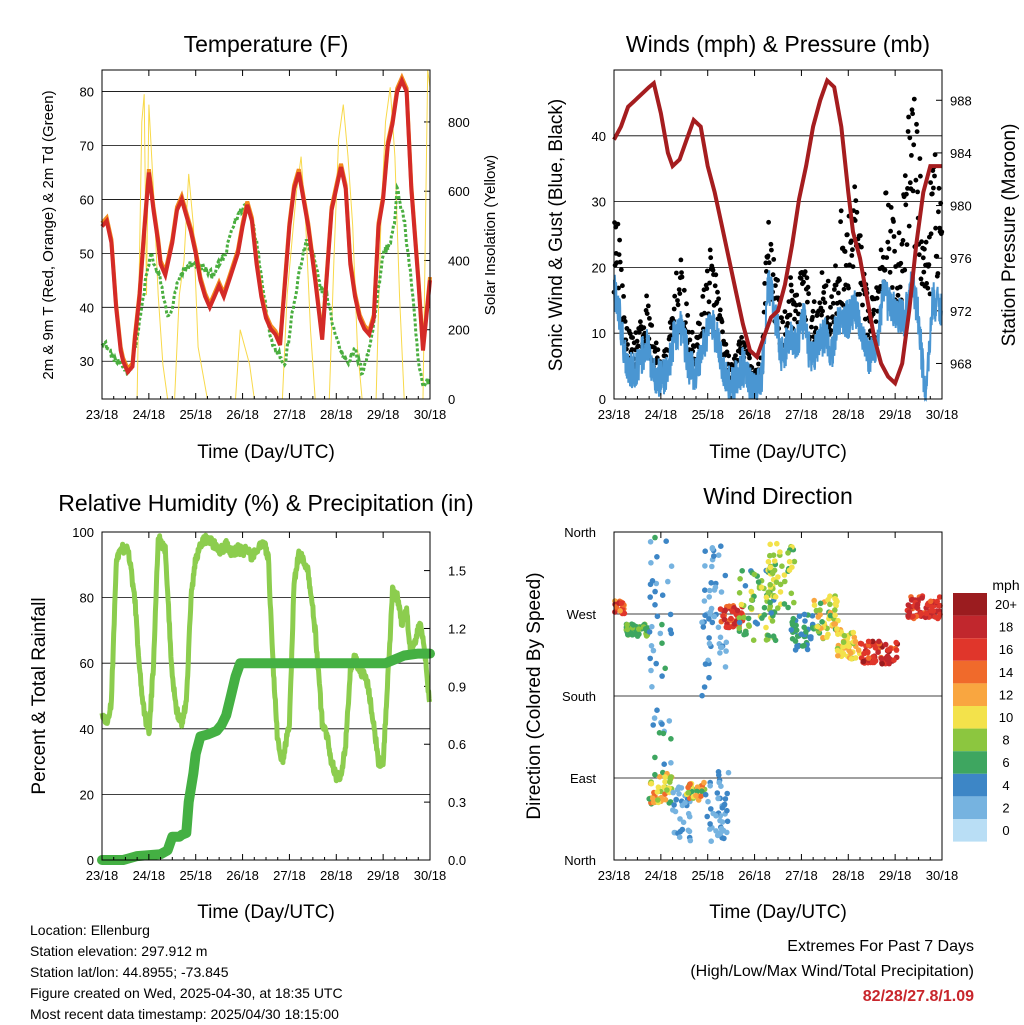 Image resolution: width=1024 pixels, height=1025 pixels. I want to click on temperature-y2-tick-label: 0, so click(451, 399).